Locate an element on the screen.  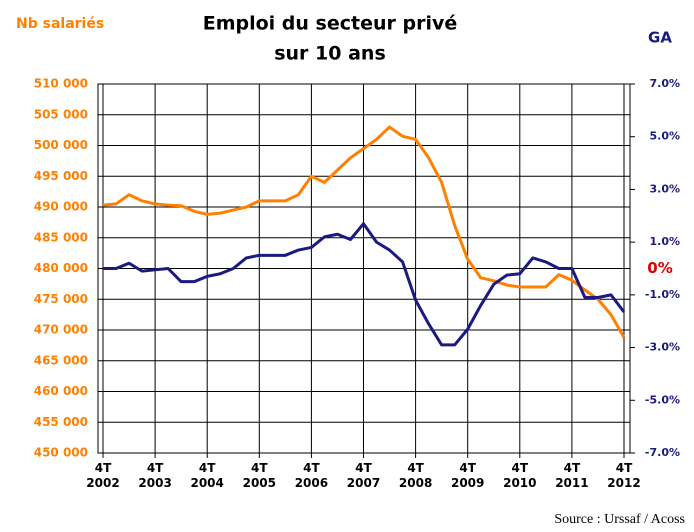
x-tick-label: 4T 2005 is located at coordinates (259, 475).